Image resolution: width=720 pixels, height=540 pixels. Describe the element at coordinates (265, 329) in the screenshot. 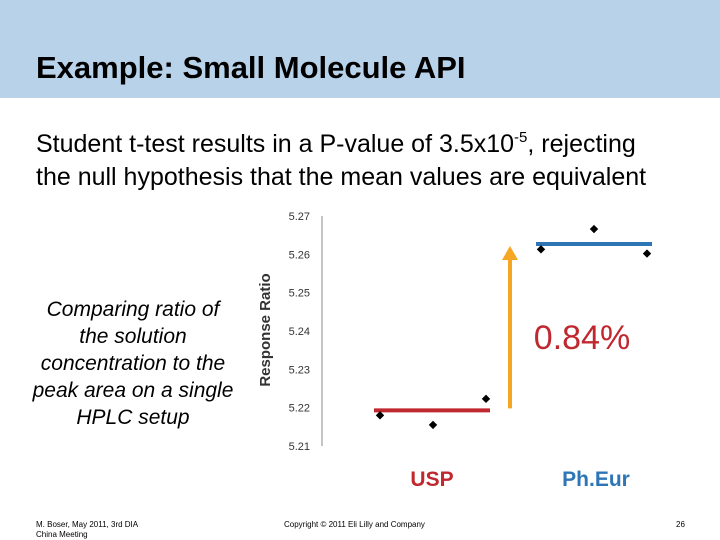

I see `y-axis-label: Response Ratio` at that location.